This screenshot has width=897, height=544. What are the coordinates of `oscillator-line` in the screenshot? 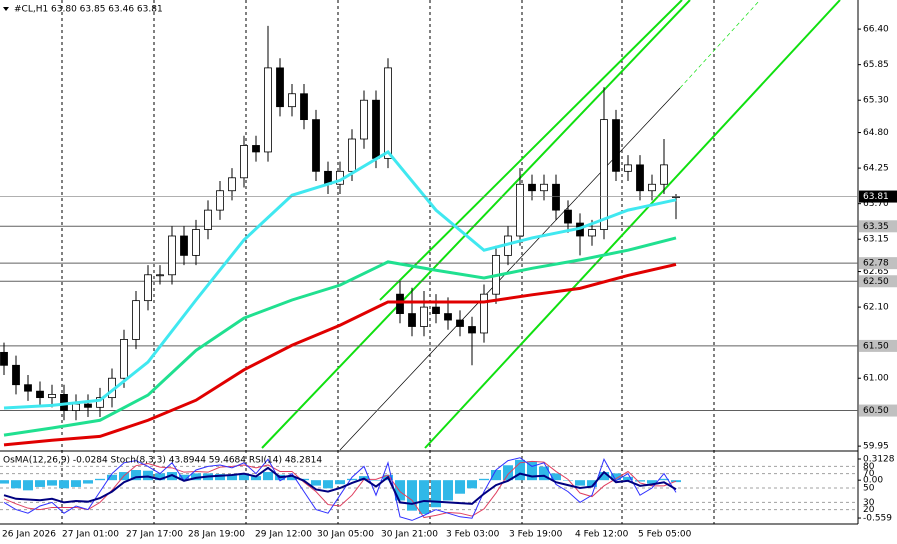 It's located at (340, 485).